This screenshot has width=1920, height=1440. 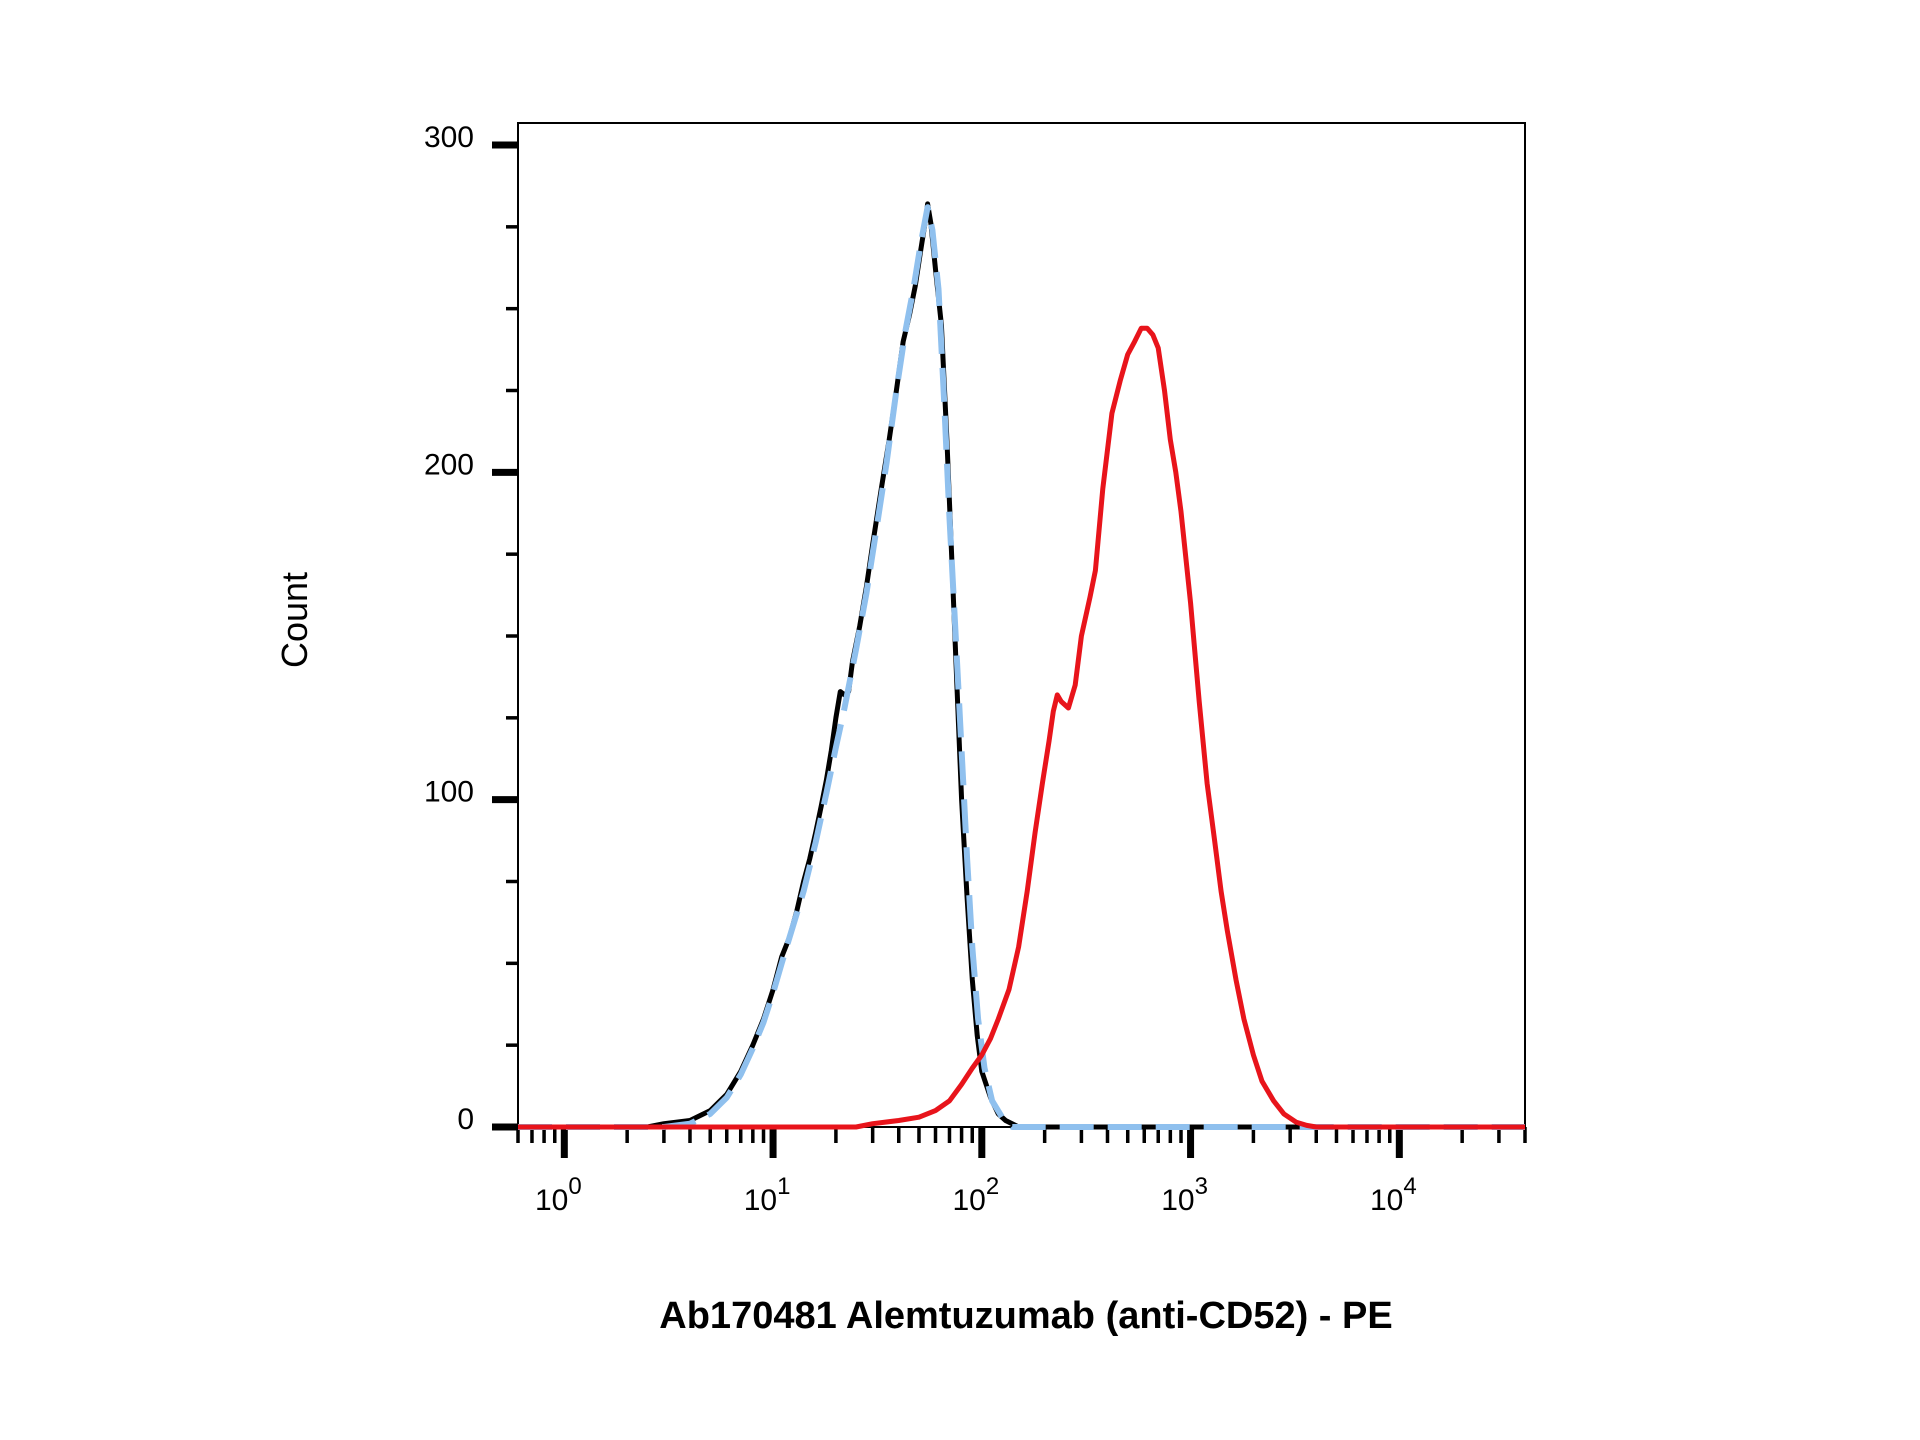 I want to click on x-tick-label: 10⁴, so click(x=1393, y=1195).